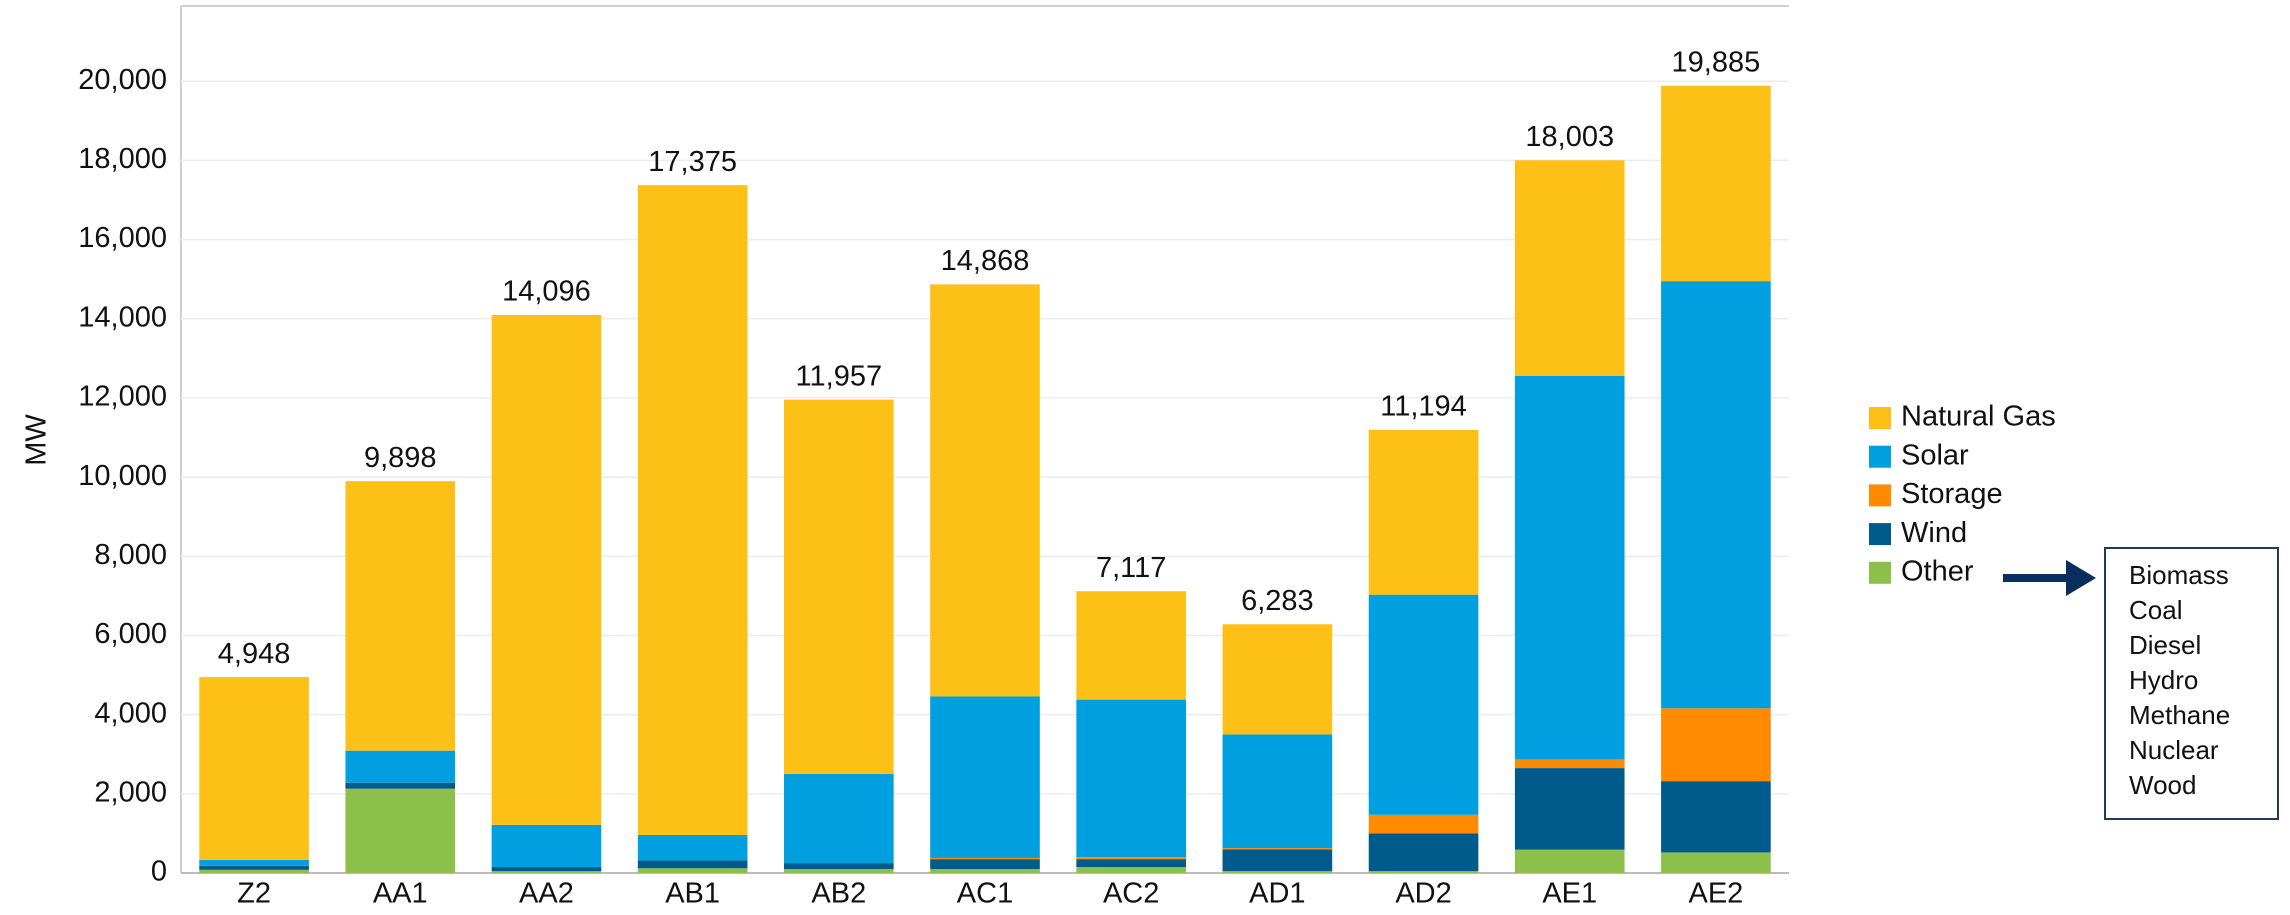 The image size is (2290, 915). What do you see at coordinates (1423, 894) in the screenshot?
I see `x-tick-label: AD2` at bounding box center [1423, 894].